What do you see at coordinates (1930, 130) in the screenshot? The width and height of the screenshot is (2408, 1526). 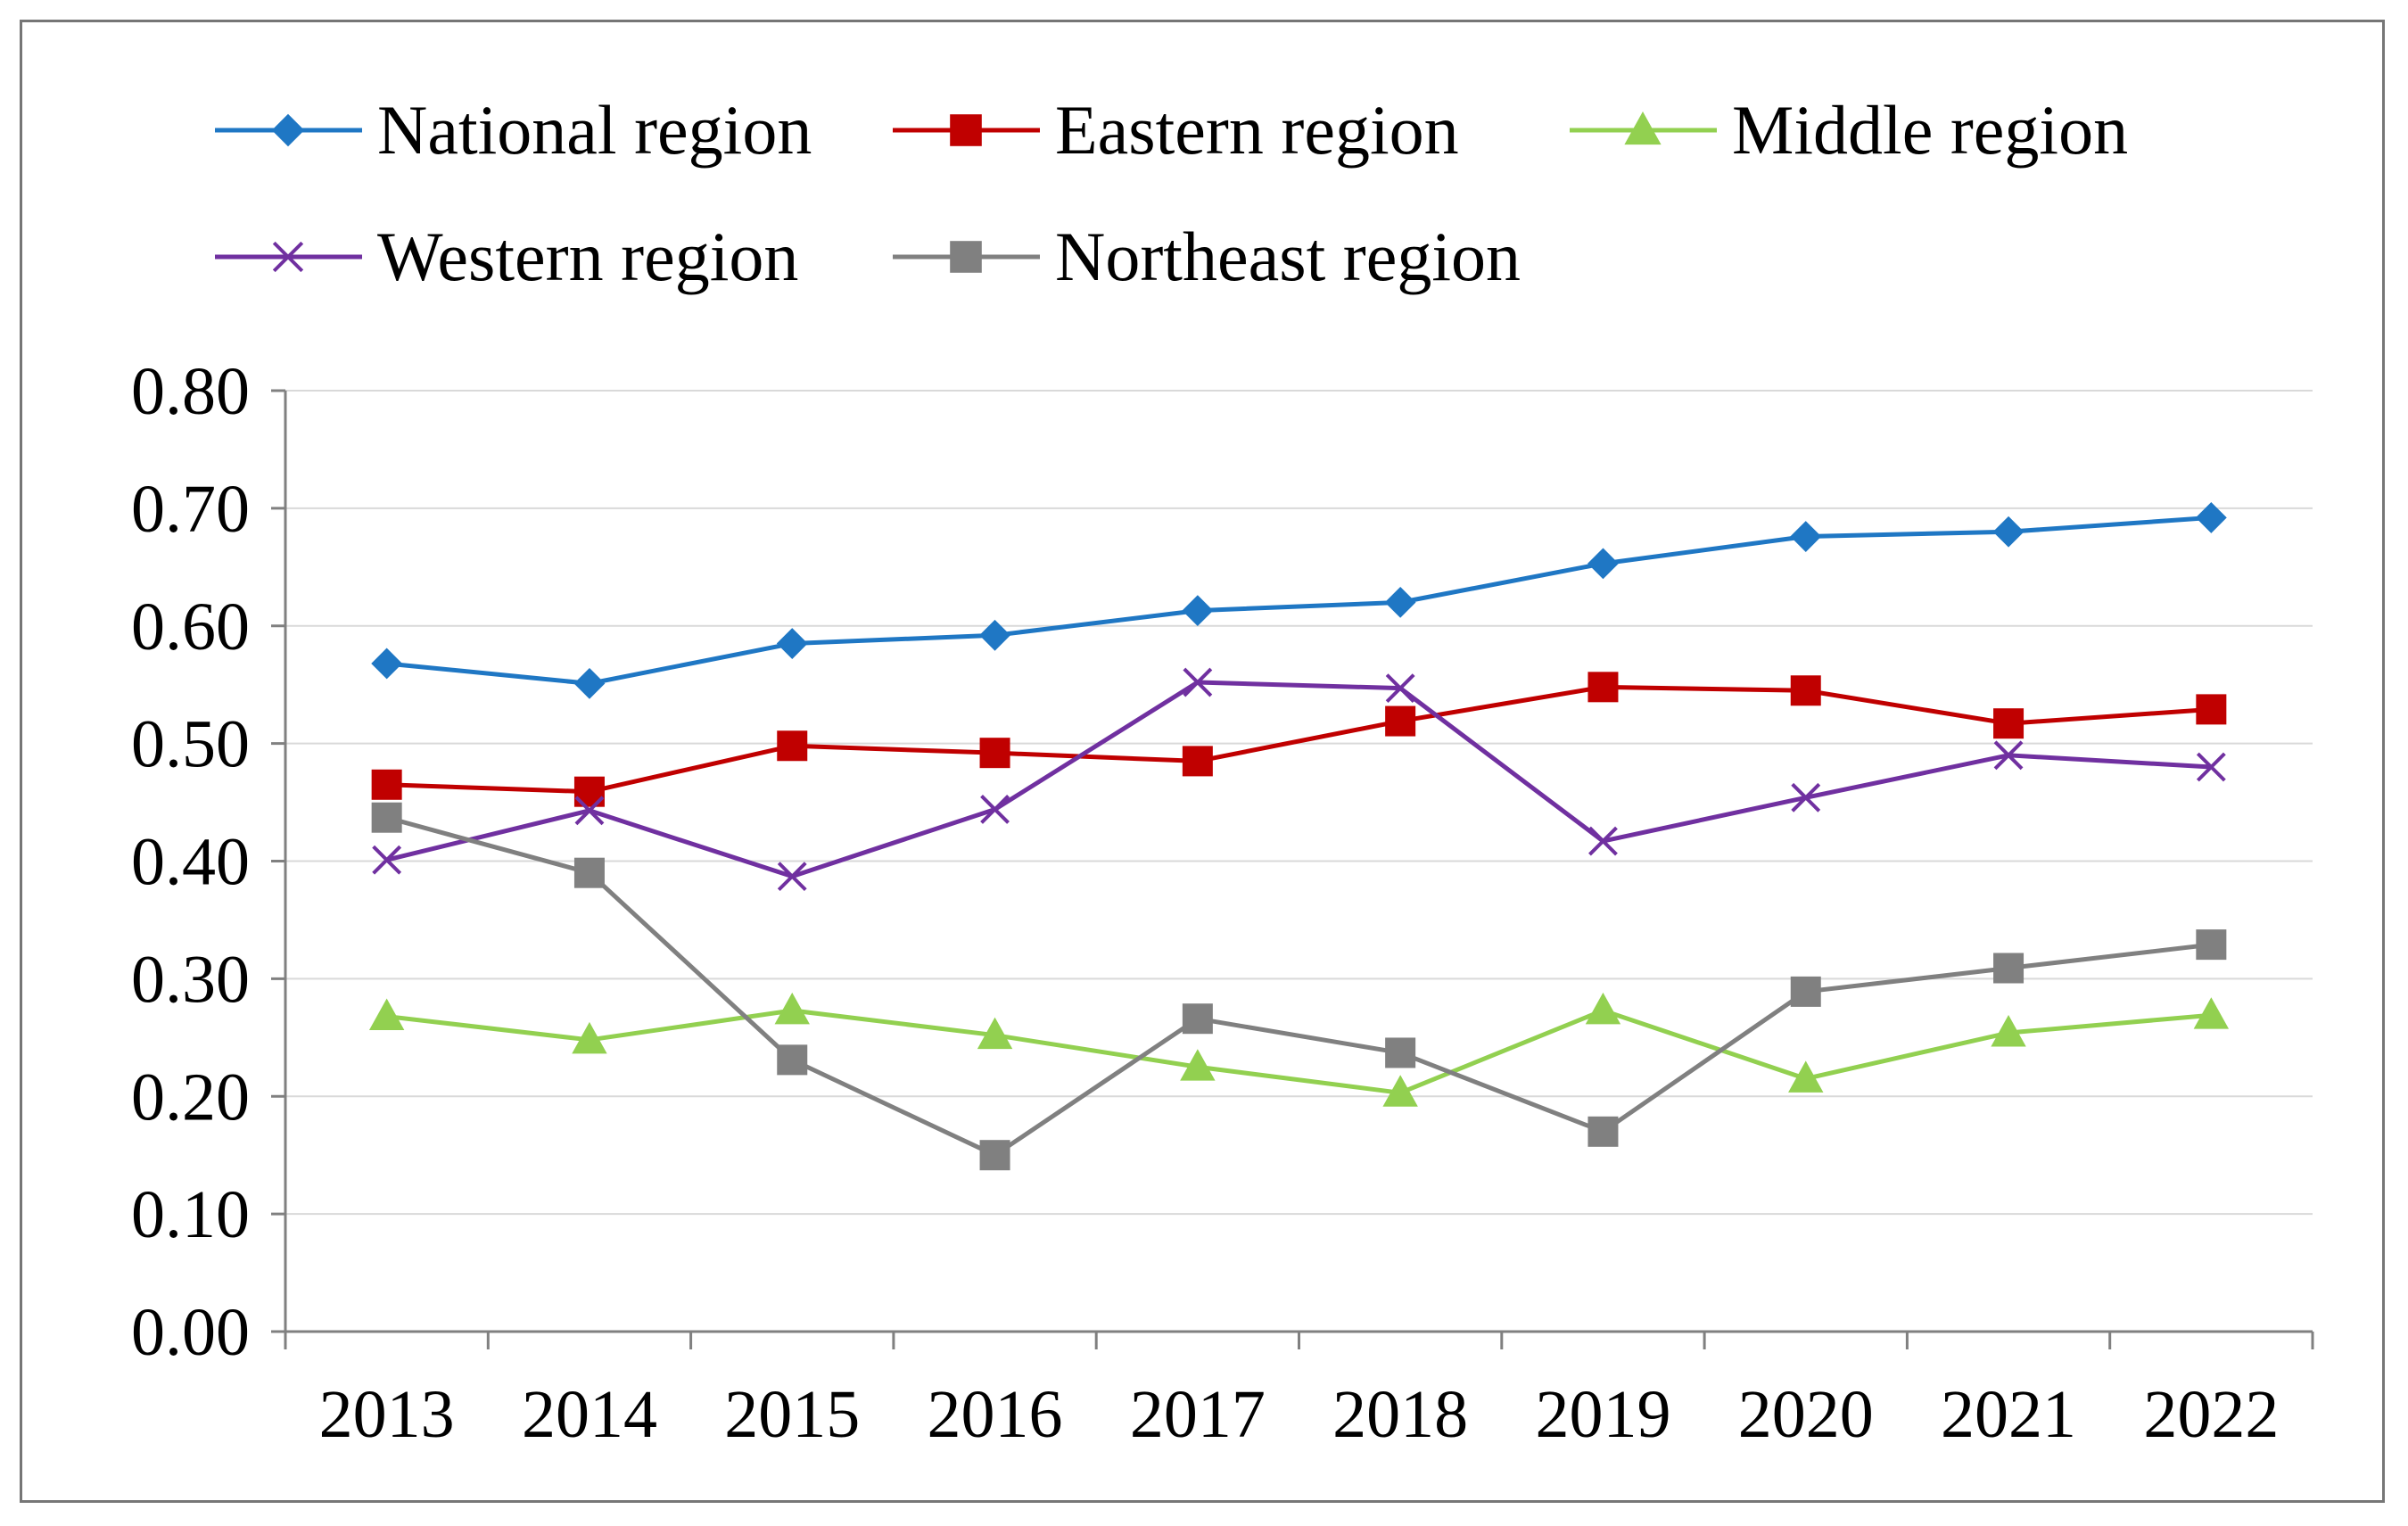 I see `legend-label: Middle region` at bounding box center [1930, 130].